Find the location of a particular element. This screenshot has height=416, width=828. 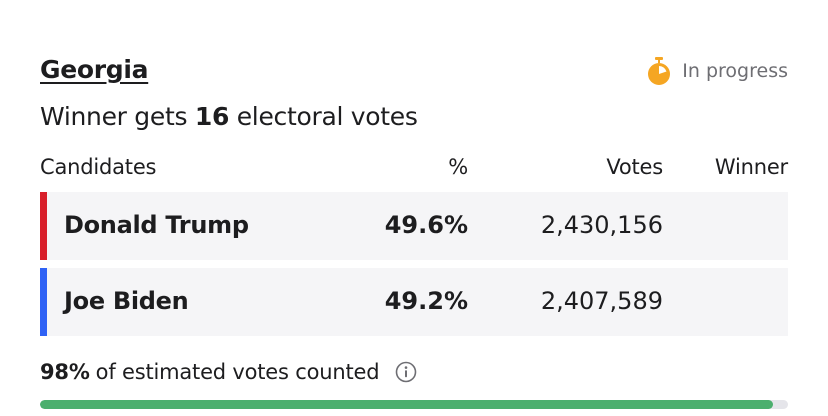

race-status: In progress is located at coordinates (717, 71).